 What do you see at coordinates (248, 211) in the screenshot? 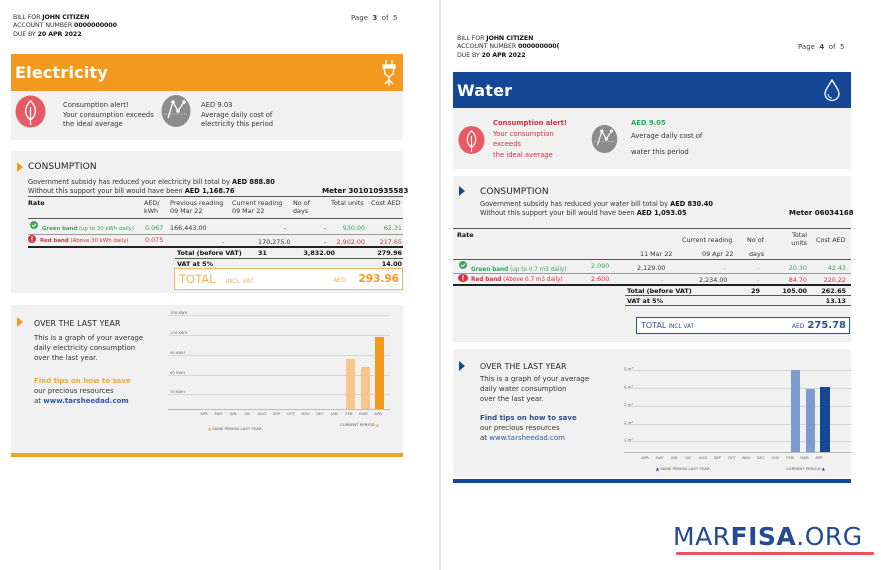
I see `col-date: 09 Mar 22` at bounding box center [248, 211].